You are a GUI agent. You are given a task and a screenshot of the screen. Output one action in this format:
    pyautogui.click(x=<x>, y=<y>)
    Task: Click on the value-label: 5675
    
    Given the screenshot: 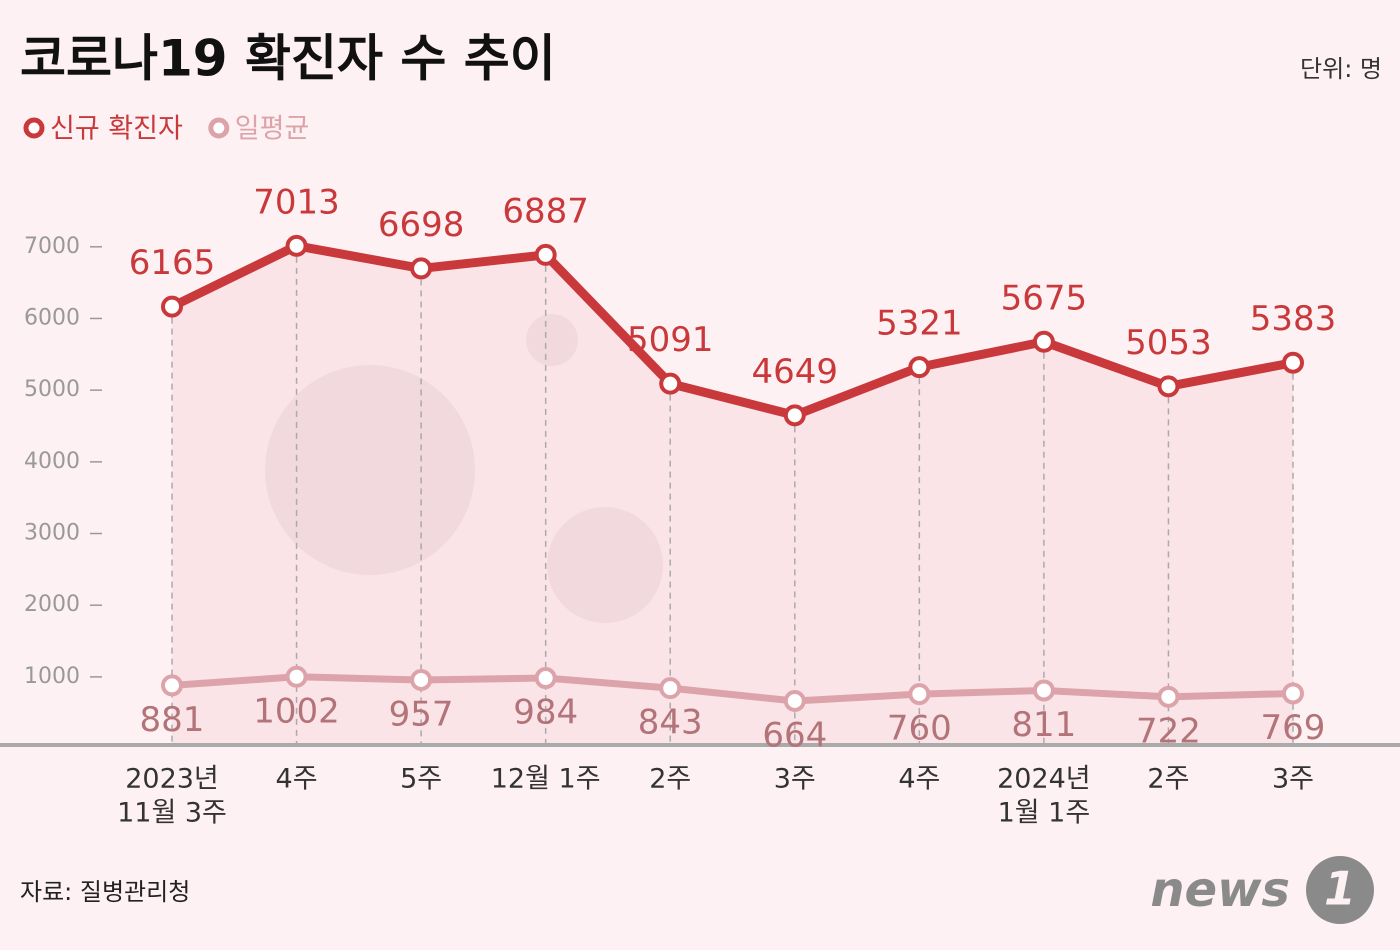 What is the action you would take?
    pyautogui.click(x=1044, y=298)
    